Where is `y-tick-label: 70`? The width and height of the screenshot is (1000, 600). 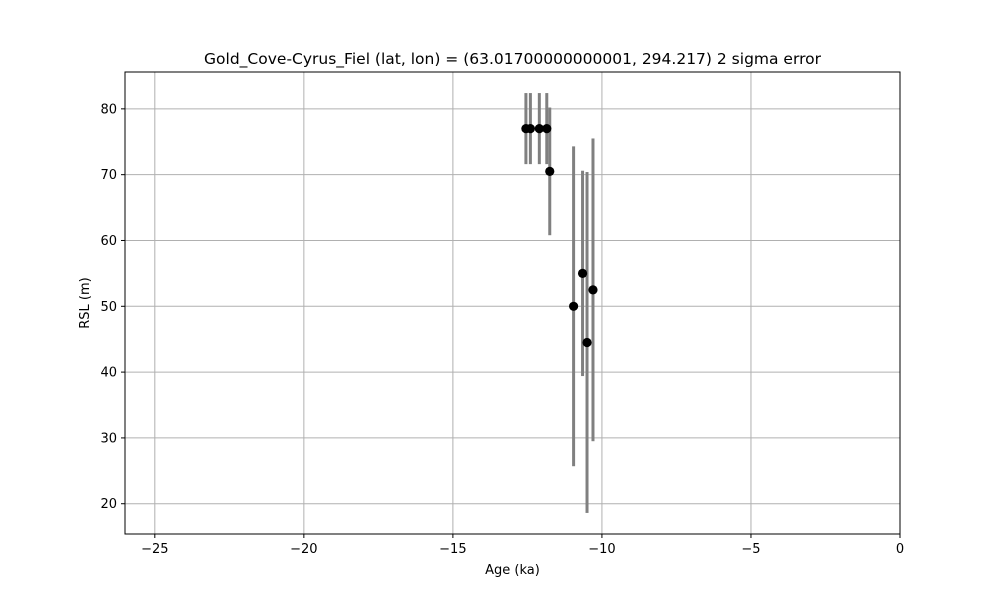
y-tick-label: 70 is located at coordinates (108, 175).